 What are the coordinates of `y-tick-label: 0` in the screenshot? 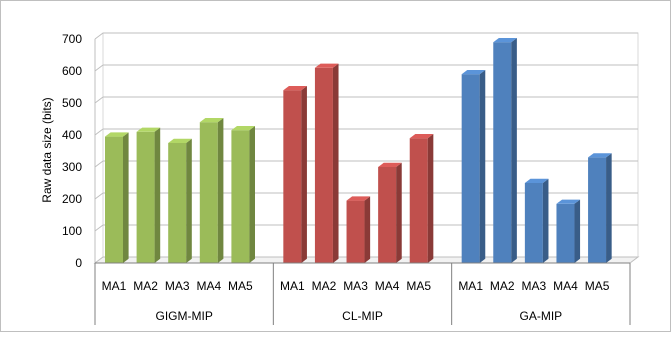 It's located at (78, 263).